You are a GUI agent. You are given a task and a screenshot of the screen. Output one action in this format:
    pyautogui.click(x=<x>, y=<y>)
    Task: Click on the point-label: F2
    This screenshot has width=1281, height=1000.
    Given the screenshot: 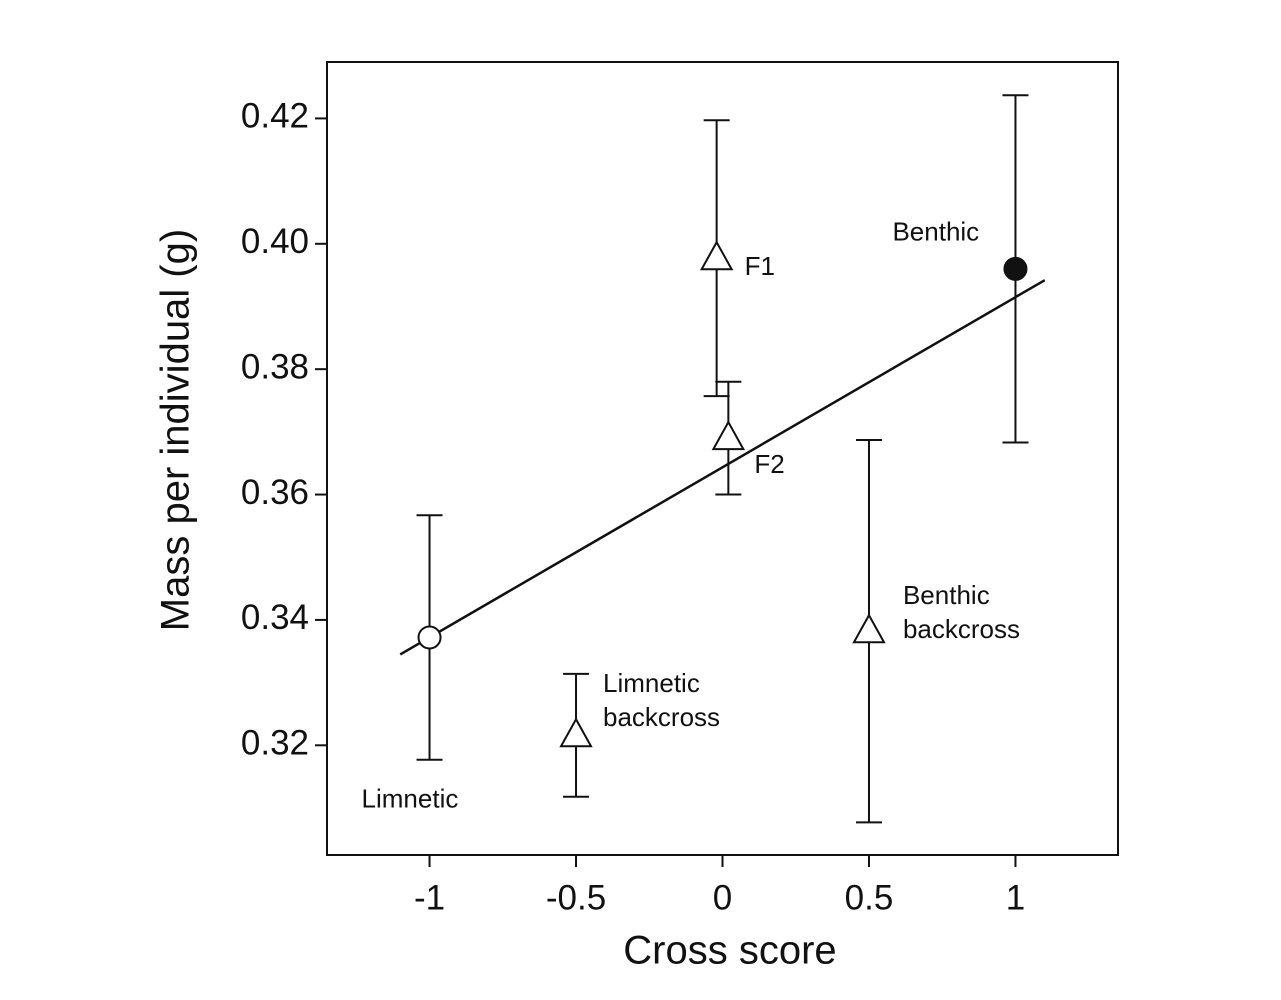 What is the action you would take?
    pyautogui.click(x=769, y=464)
    